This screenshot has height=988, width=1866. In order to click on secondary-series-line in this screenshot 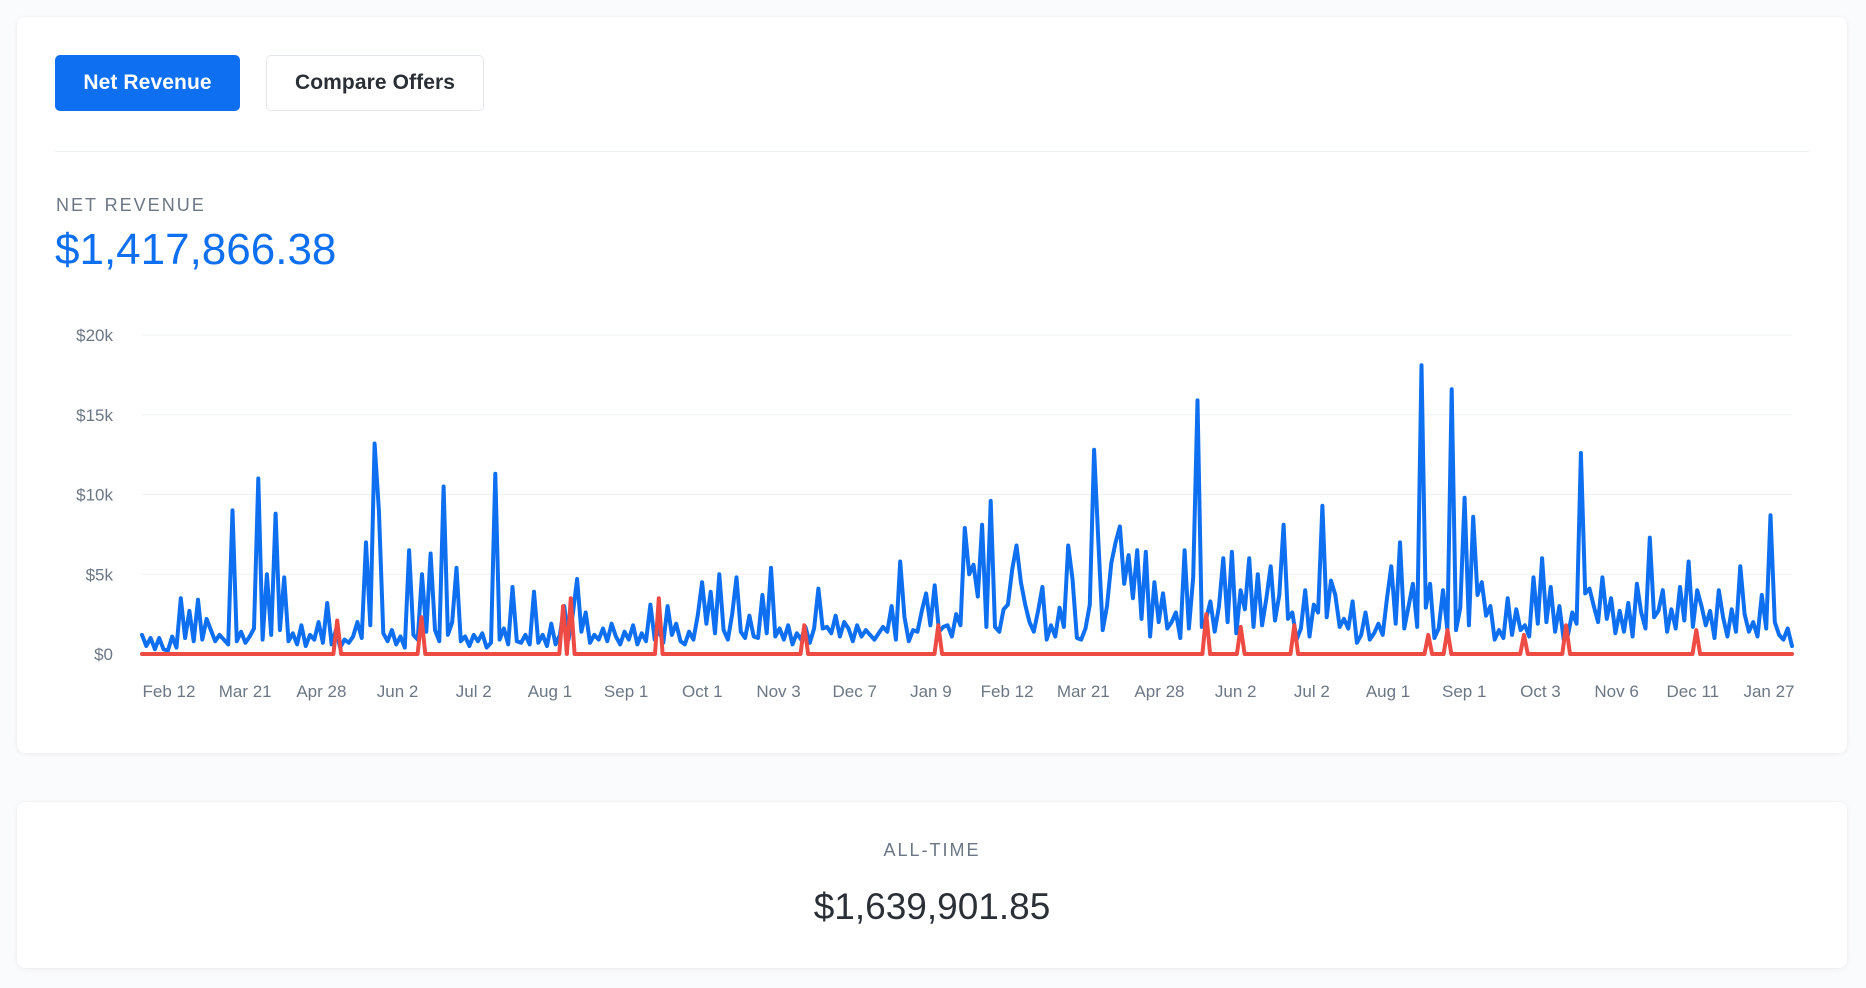, I will do `click(967, 626)`.